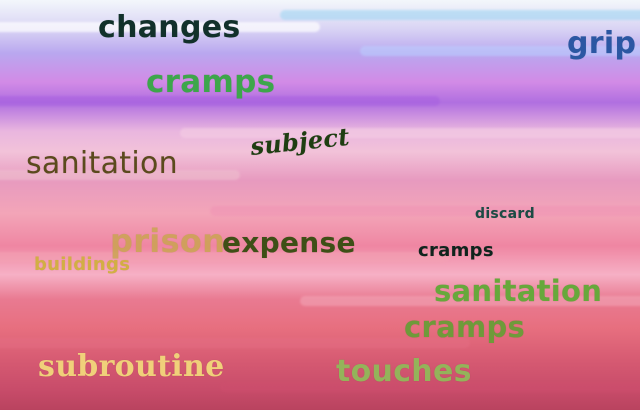  What do you see at coordinates (602, 43) in the screenshot?
I see `word-grip: grip` at bounding box center [602, 43].